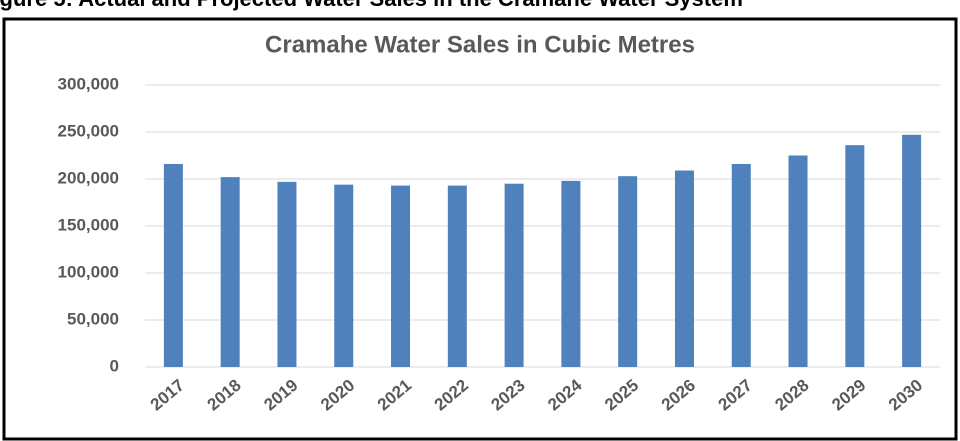 The width and height of the screenshot is (960, 441). I want to click on x-tick-label: 2019, so click(280, 395).